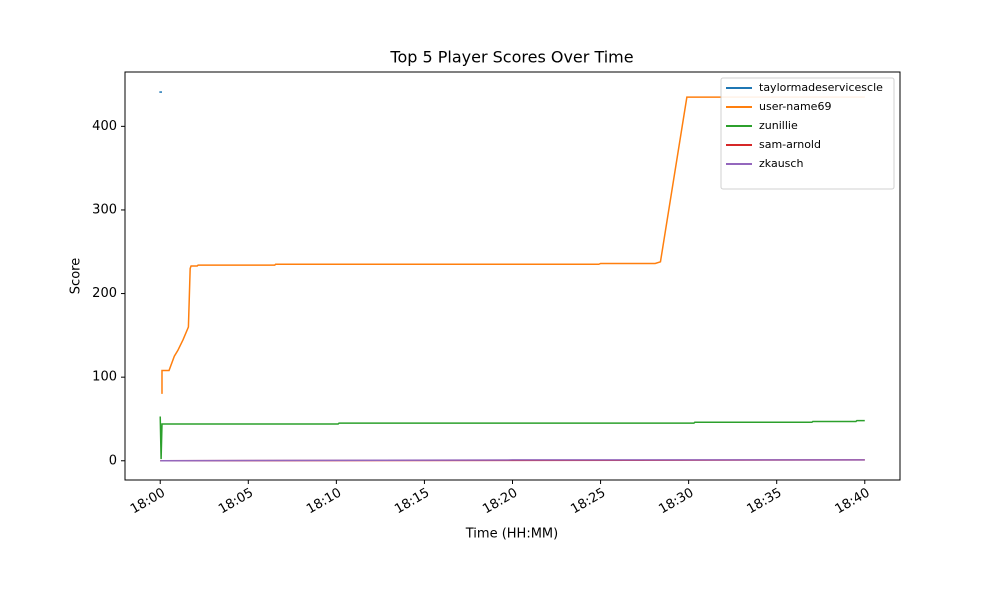 The height and width of the screenshot is (604, 1000). I want to click on y-tick-label: 300, so click(104, 209).